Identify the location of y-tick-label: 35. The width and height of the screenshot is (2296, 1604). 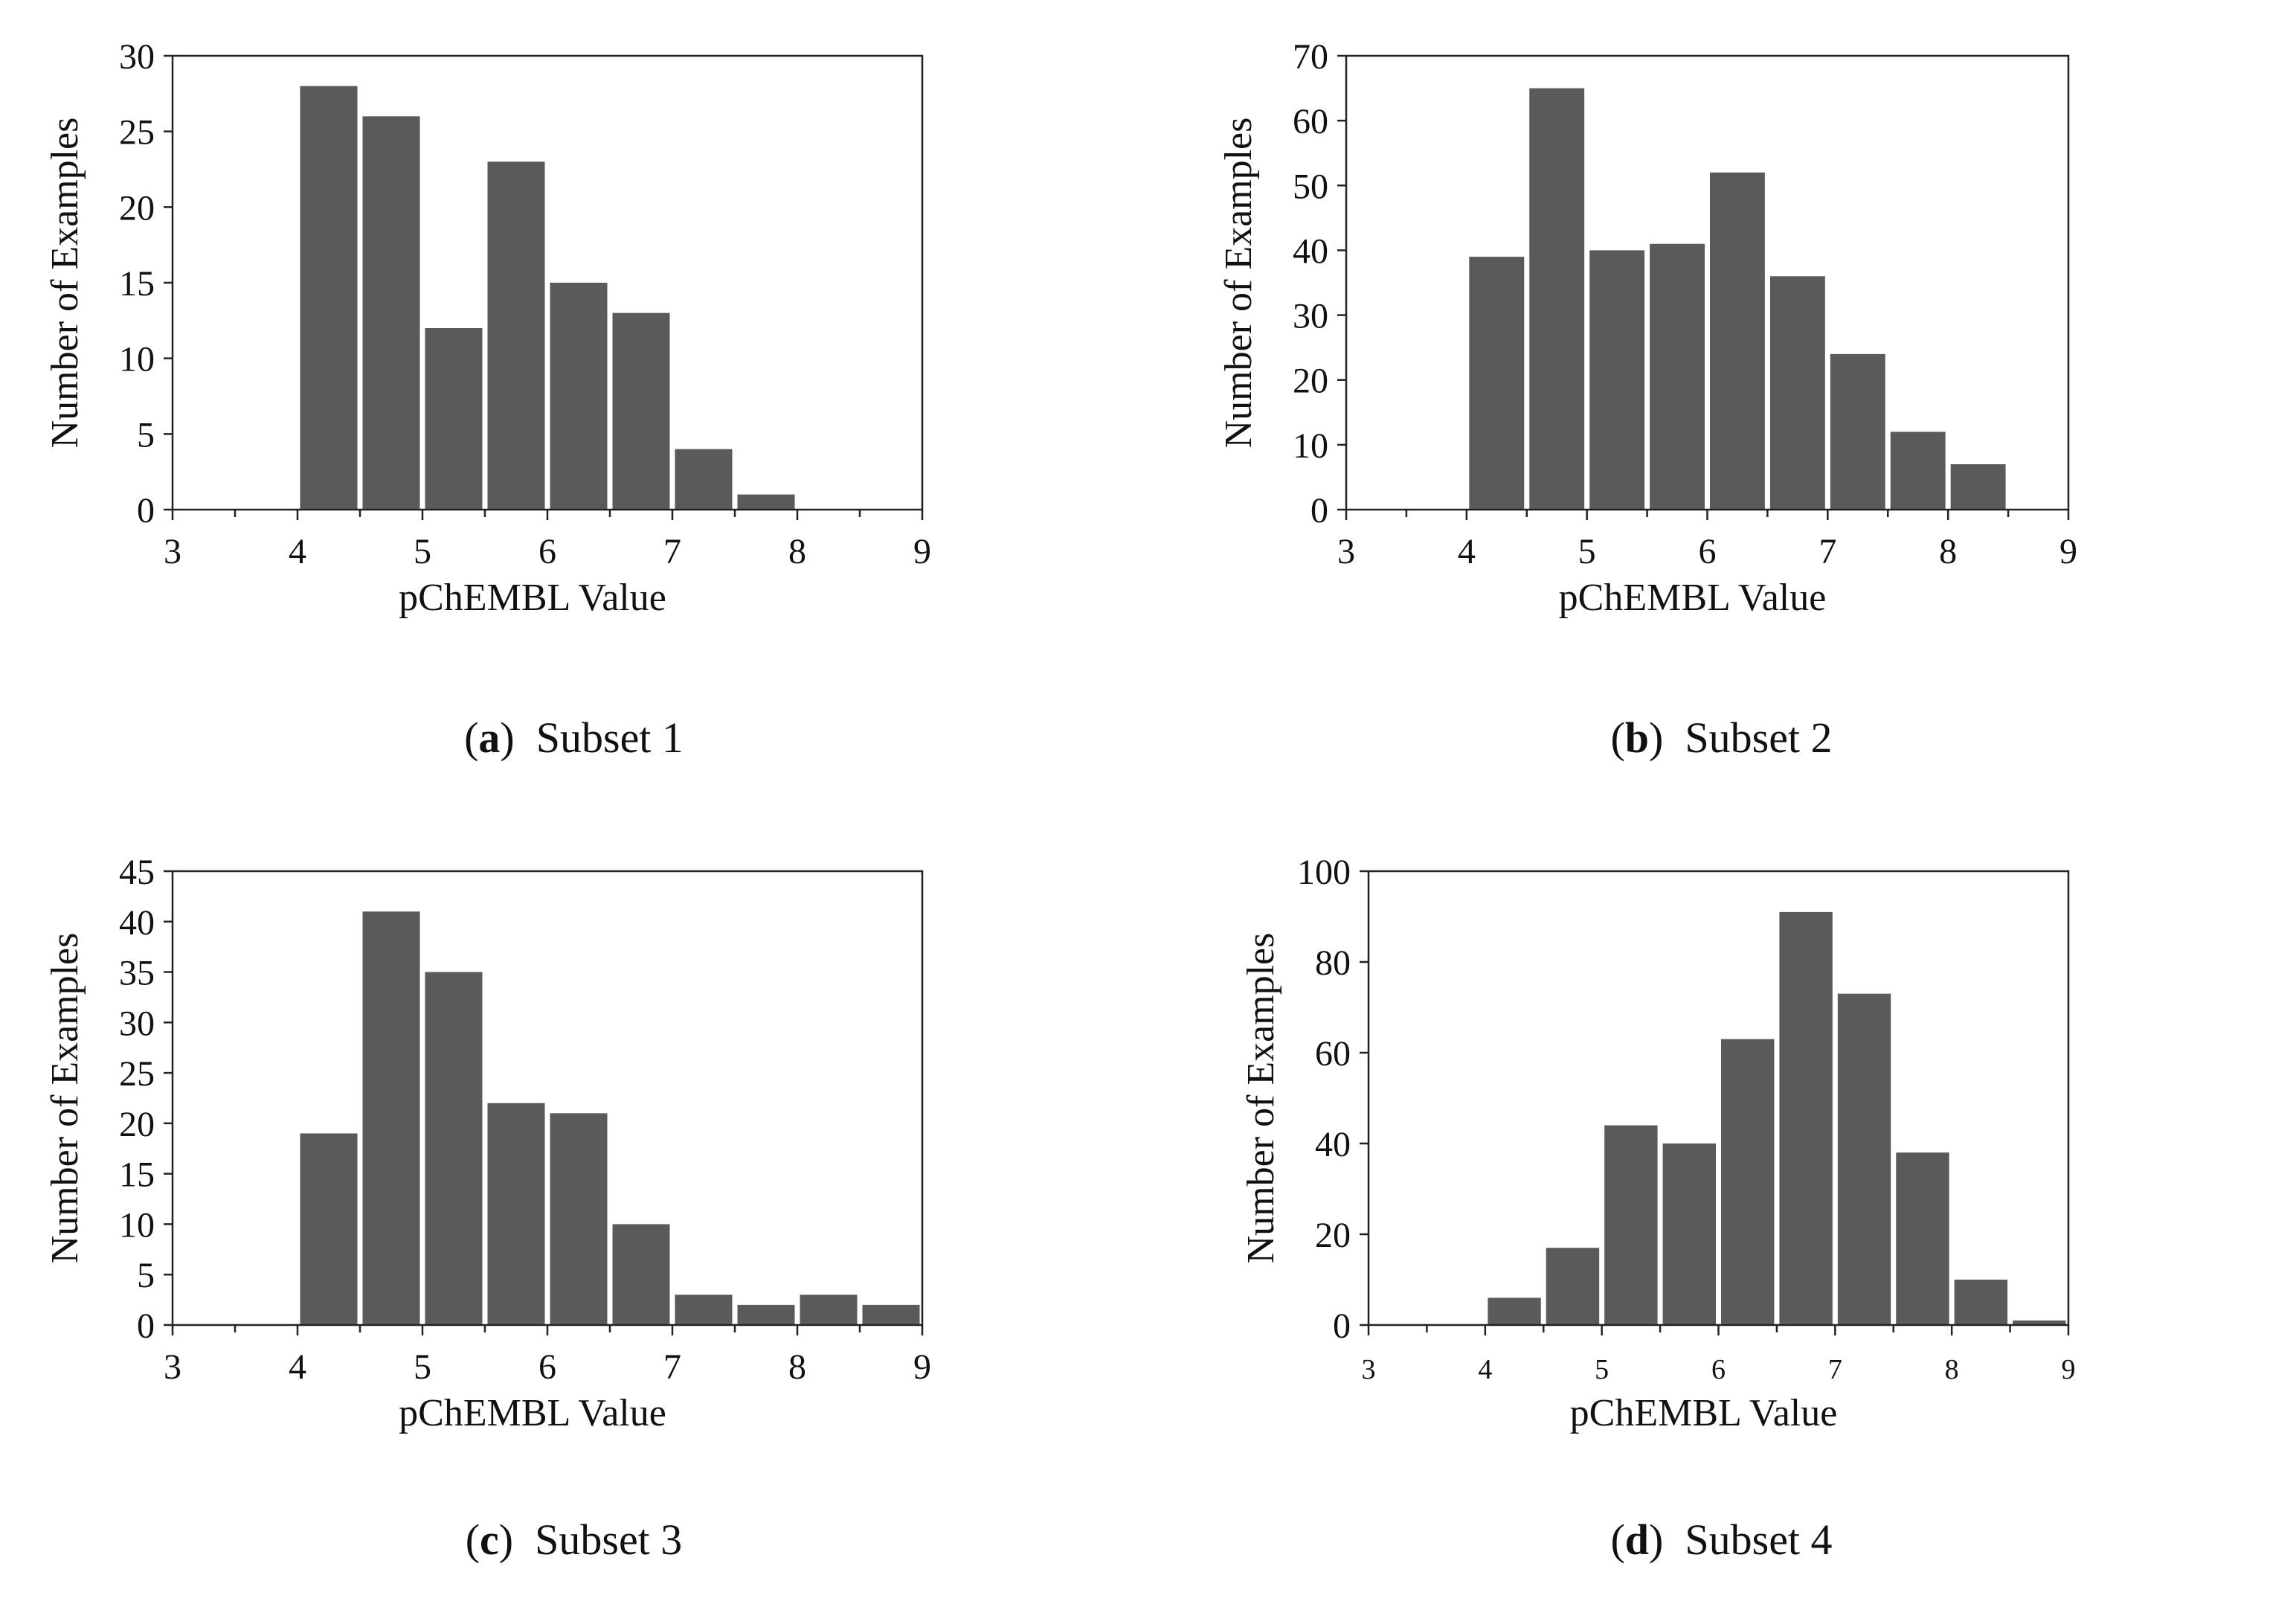
(137, 974).